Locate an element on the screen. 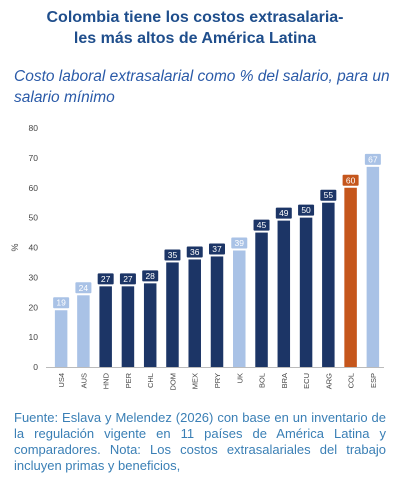 Image resolution: width=405 pixels, height=483 pixels. bar-mex is located at coordinates (194, 313).